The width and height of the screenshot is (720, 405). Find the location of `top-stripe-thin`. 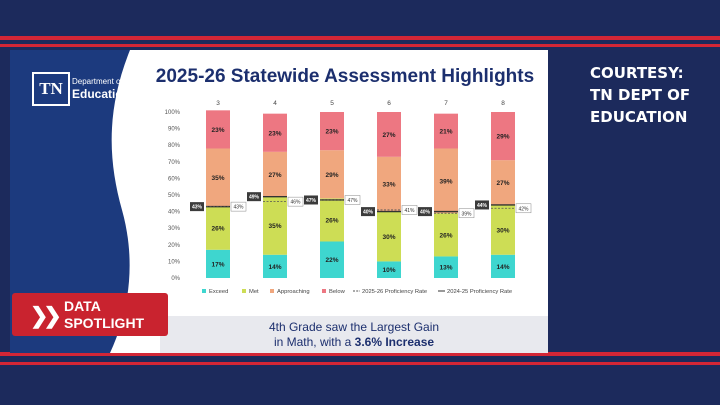

top-stripe-thin is located at coordinates (360, 38).